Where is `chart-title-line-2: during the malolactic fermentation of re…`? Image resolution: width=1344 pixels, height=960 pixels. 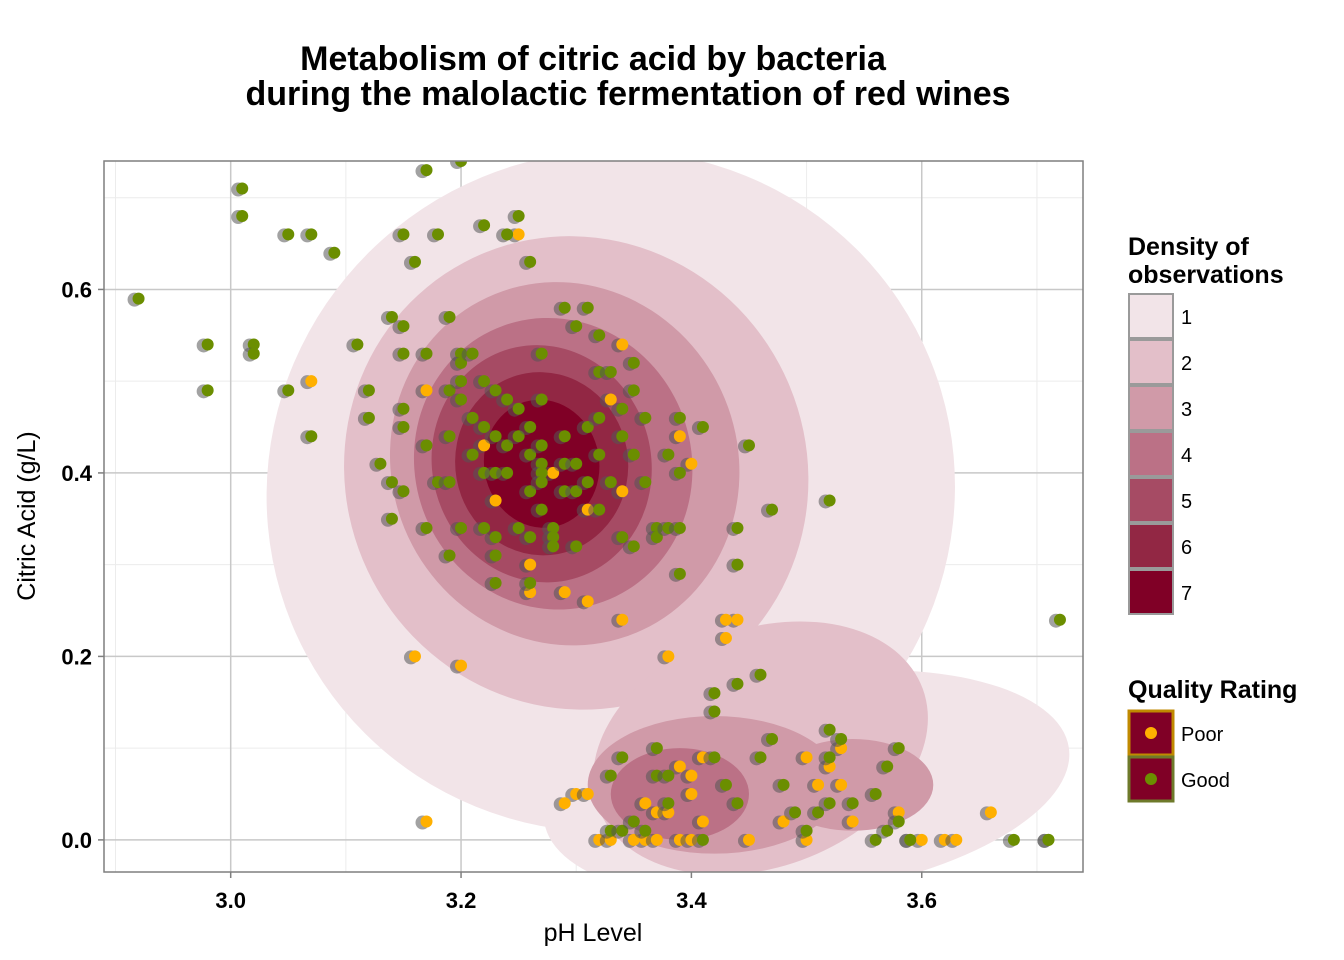
chart-title-line-2: during the malolactic fermentation of re… is located at coordinates (627, 94).